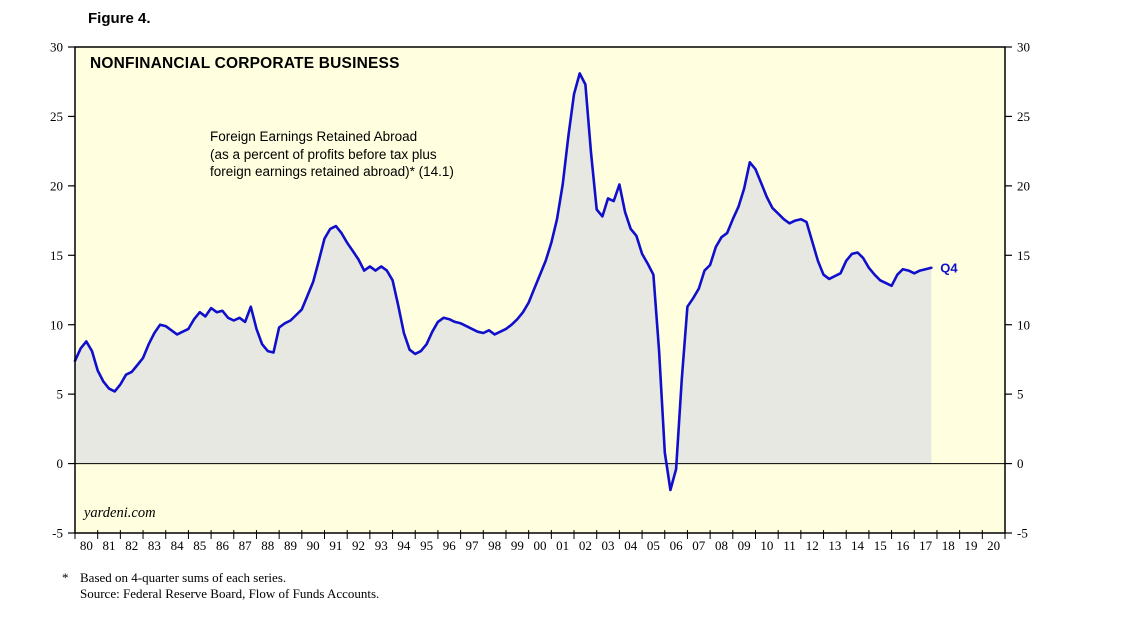  I want to click on annotation-line-2: (as a percent of profits before tax plus, so click(323, 154).